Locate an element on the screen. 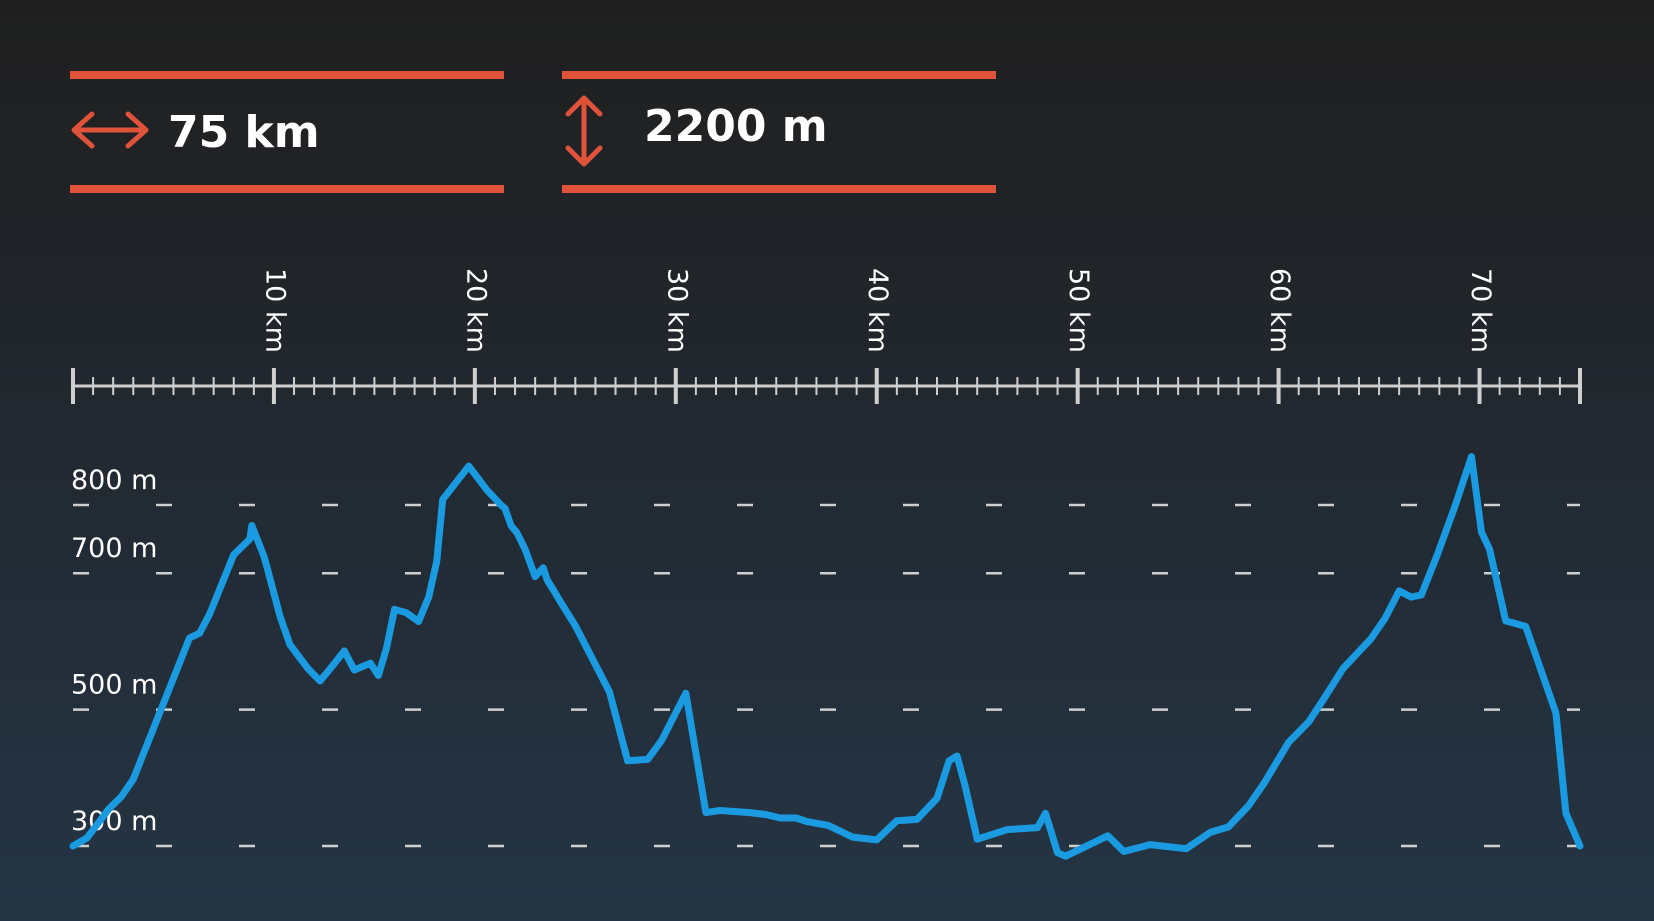 Image resolution: width=1654 pixels, height=921 pixels. distance-stat-top-rule is located at coordinates (287, 75).